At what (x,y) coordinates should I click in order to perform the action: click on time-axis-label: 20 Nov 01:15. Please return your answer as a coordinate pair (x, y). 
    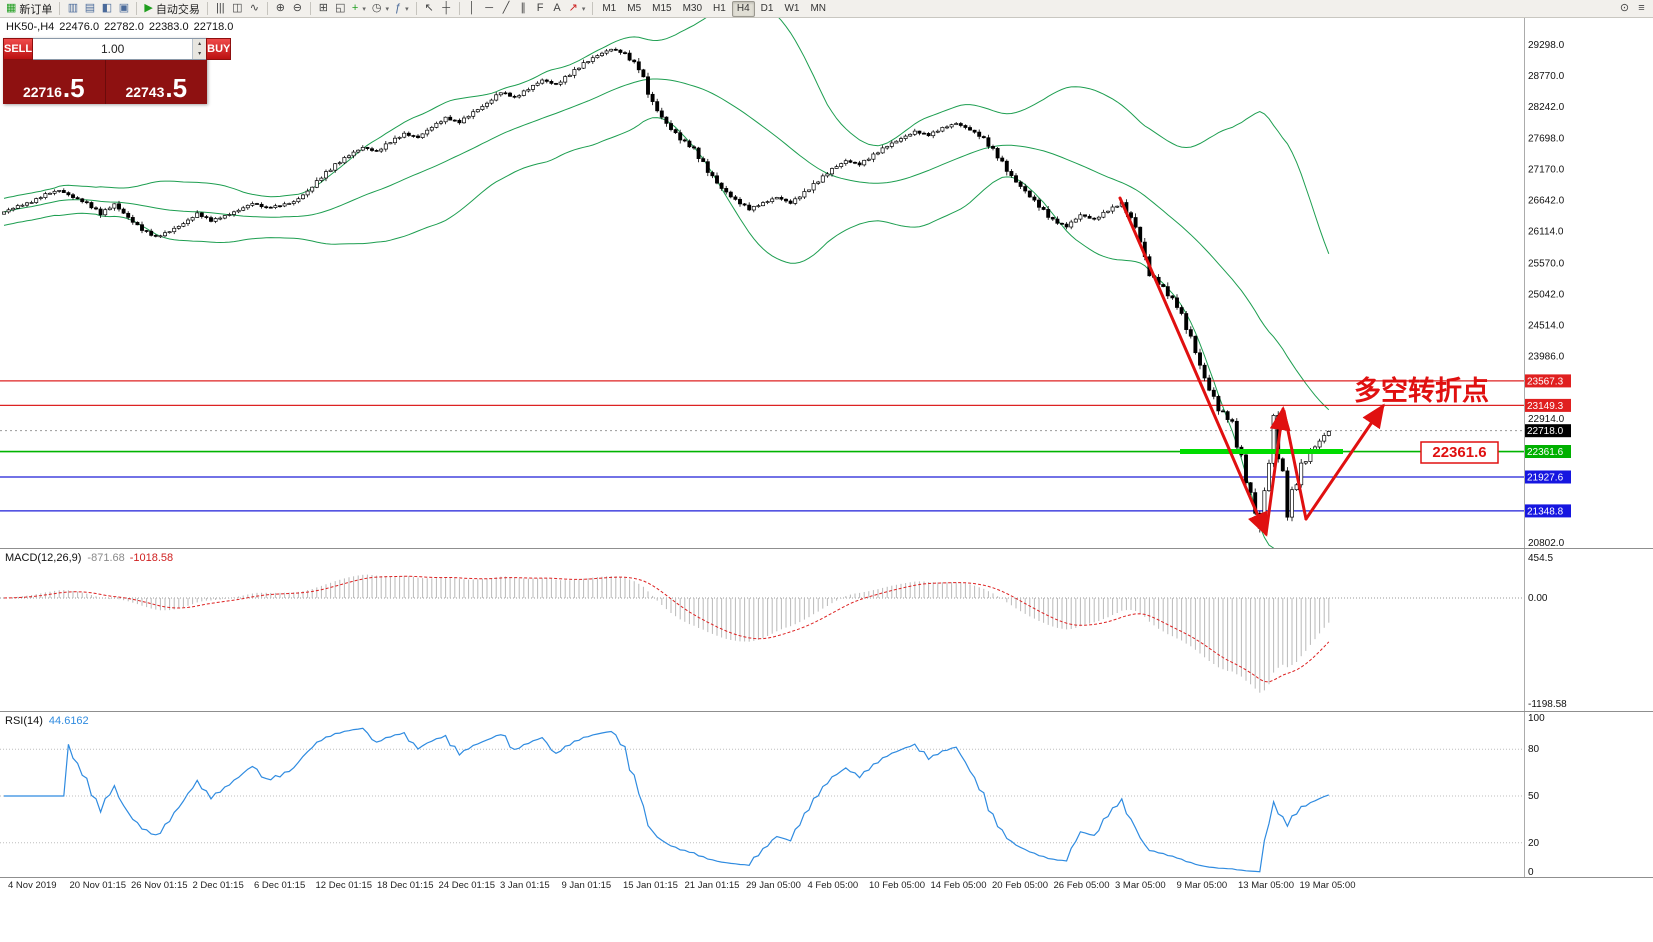
    Looking at the image, I should click on (98, 885).